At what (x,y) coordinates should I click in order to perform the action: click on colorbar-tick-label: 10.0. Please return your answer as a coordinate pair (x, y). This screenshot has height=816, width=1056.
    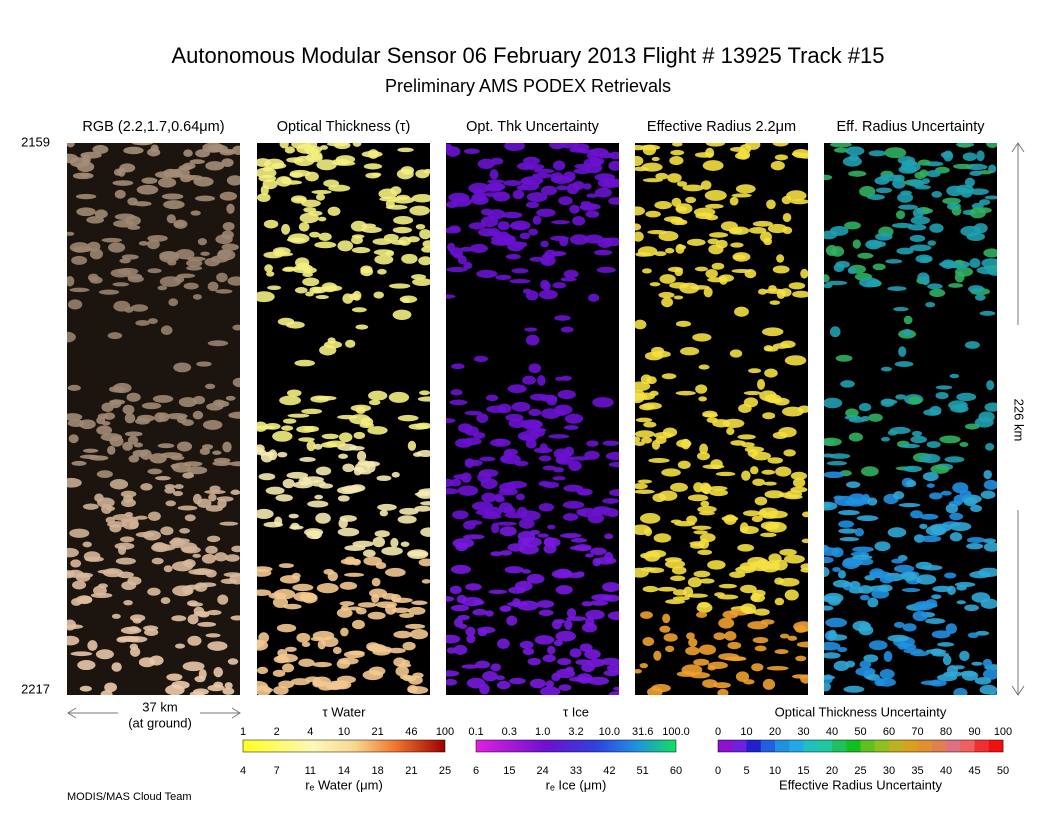
    Looking at the image, I should click on (609, 732).